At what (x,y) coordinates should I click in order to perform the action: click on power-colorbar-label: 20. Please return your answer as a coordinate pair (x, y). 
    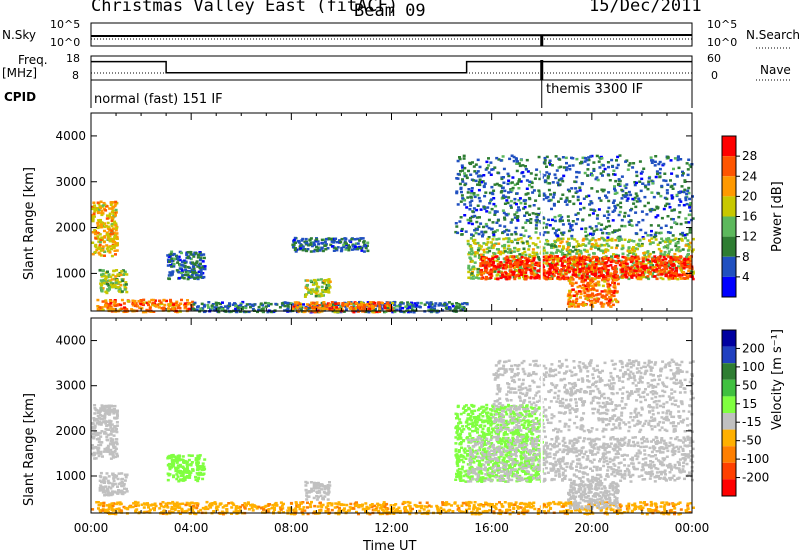
    Looking at the image, I should click on (749, 196).